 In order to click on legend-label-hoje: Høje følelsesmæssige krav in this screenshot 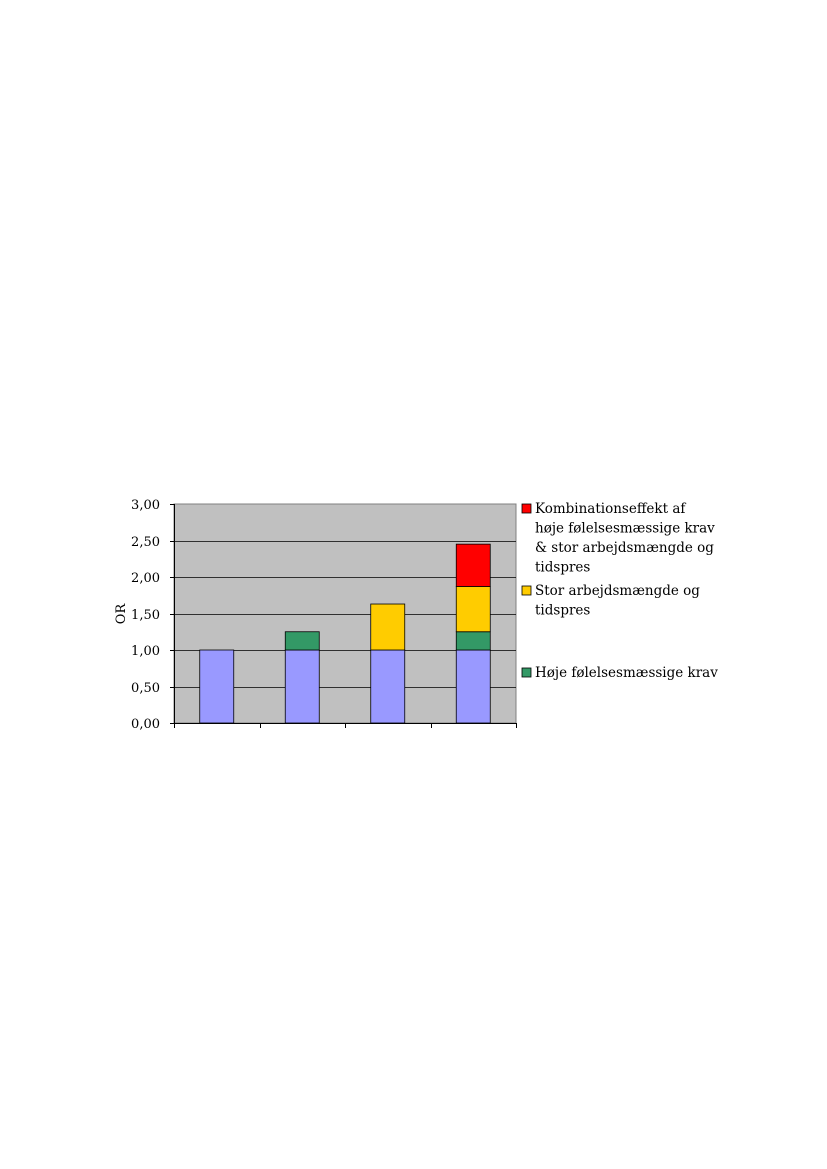, I will do `click(626, 673)`.